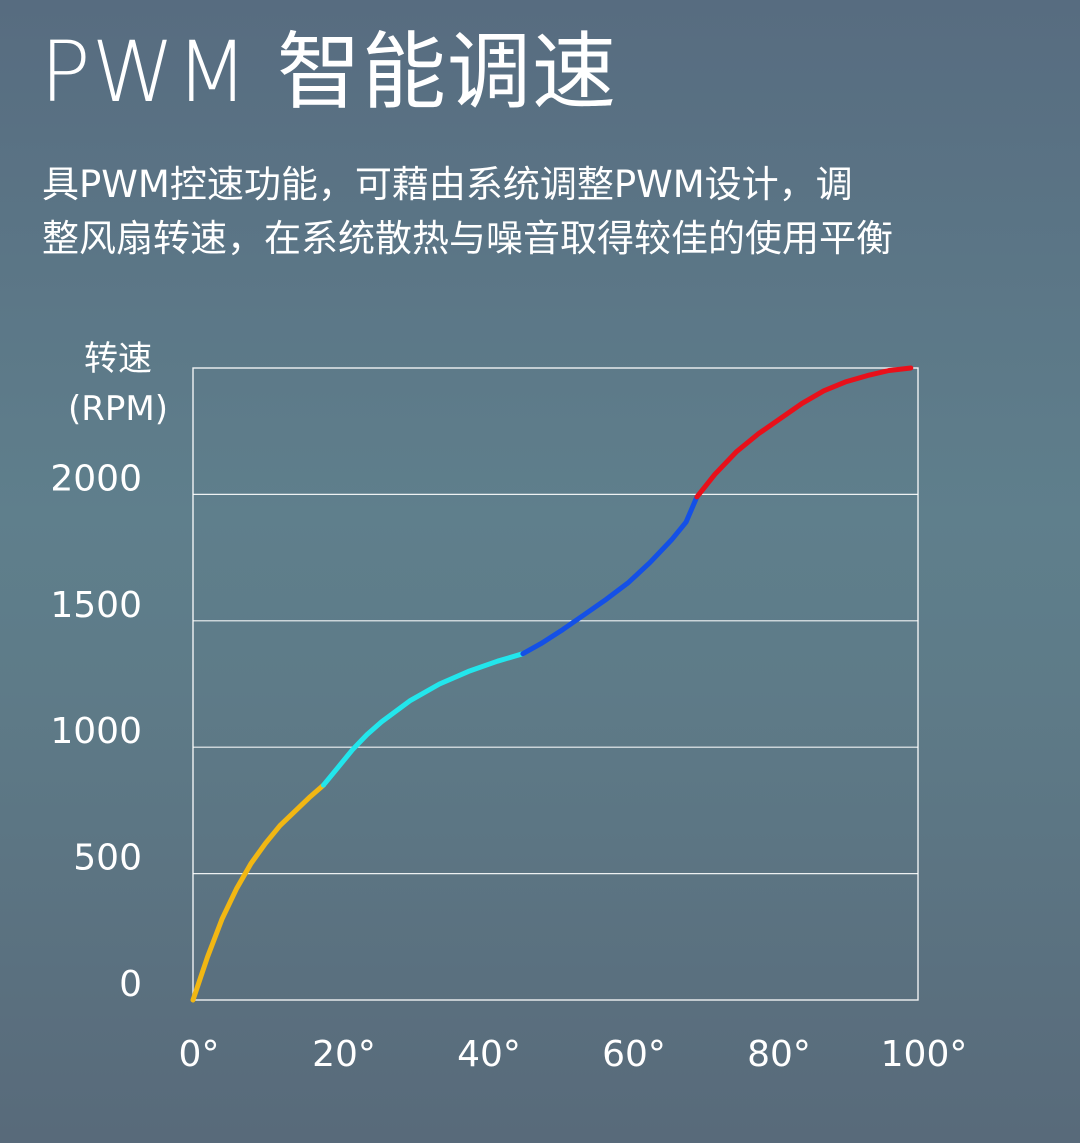  What do you see at coordinates (467, 238) in the screenshot?
I see `description-line-2: 整风扇转速，在系统散热与噪音取得较佳的使用平衡` at bounding box center [467, 238].